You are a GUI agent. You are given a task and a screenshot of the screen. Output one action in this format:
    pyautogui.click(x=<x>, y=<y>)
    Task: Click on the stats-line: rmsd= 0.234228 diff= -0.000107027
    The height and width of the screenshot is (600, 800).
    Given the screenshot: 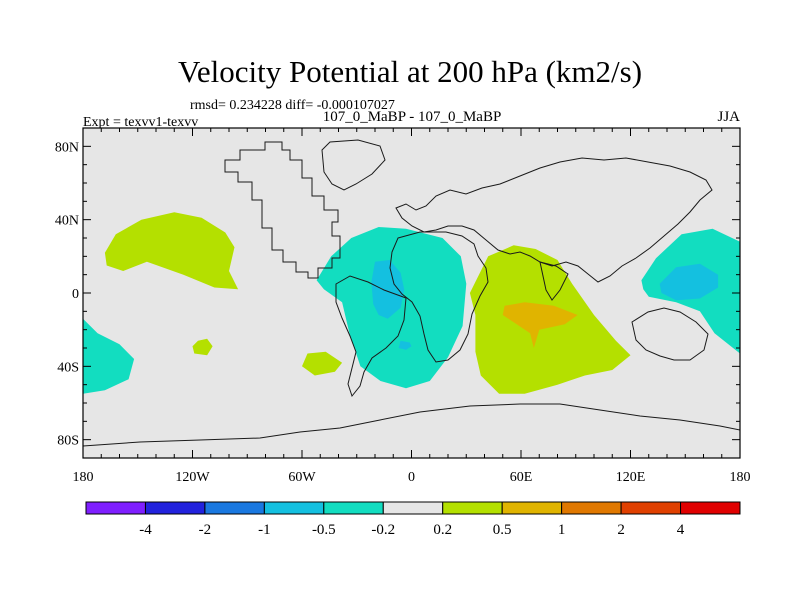 What is the action you would take?
    pyautogui.click(x=292, y=105)
    